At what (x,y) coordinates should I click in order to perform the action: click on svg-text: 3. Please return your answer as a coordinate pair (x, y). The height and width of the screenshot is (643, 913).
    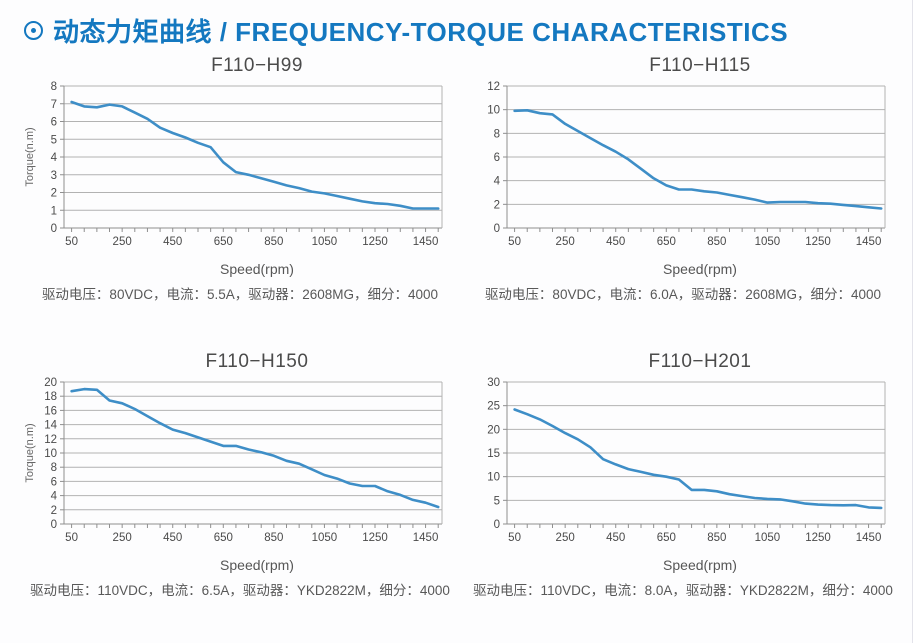
    Looking at the image, I should click on (54, 176).